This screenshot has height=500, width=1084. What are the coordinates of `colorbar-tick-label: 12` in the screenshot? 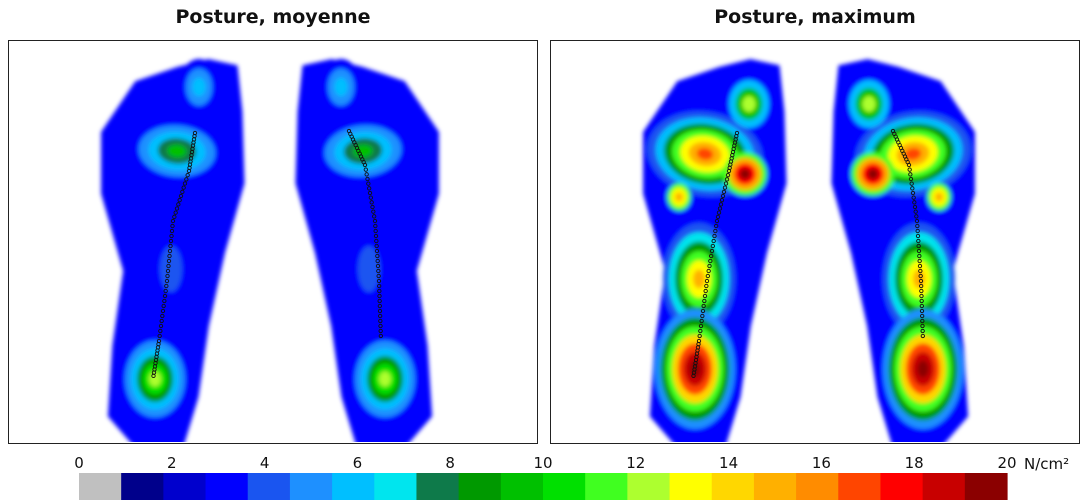 It's located at (635, 463).